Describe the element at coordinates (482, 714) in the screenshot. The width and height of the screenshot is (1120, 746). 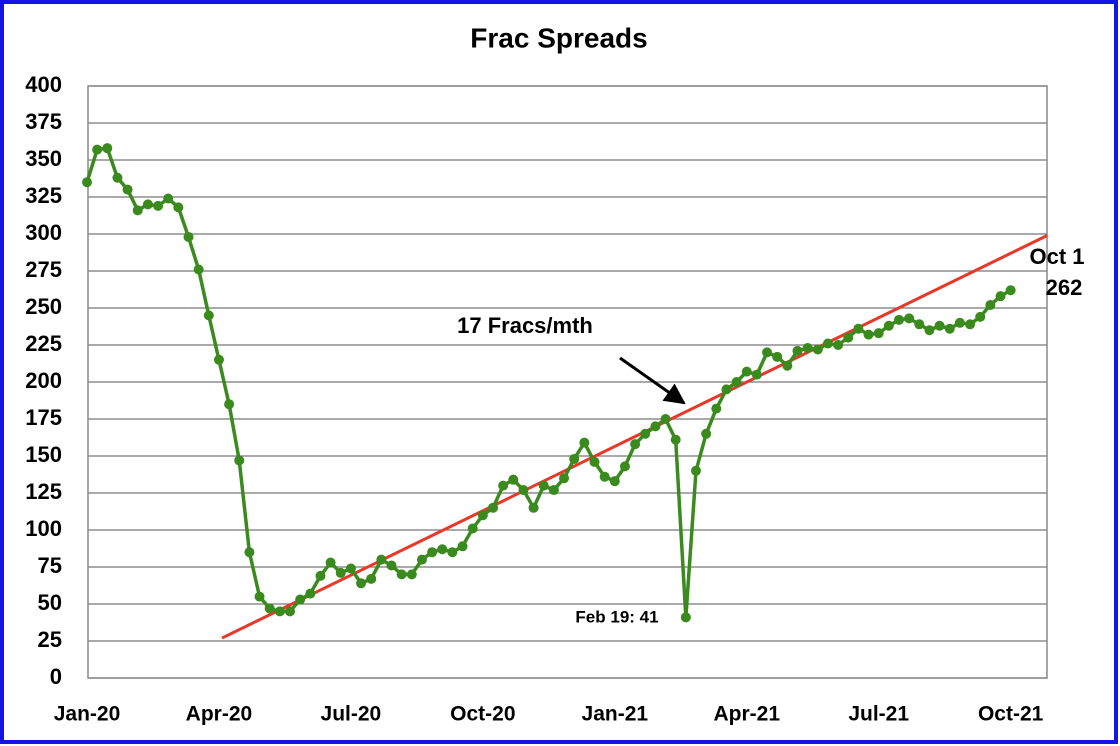
I see `x-tick-label: Oct-20` at that location.